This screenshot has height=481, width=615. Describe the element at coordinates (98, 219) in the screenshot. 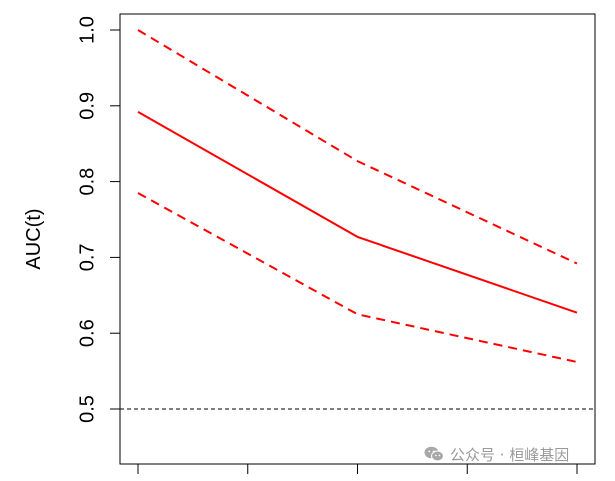

I see `y-axis: 0.5 0.6 0.7 0.8 0.9 1.0` at that location.